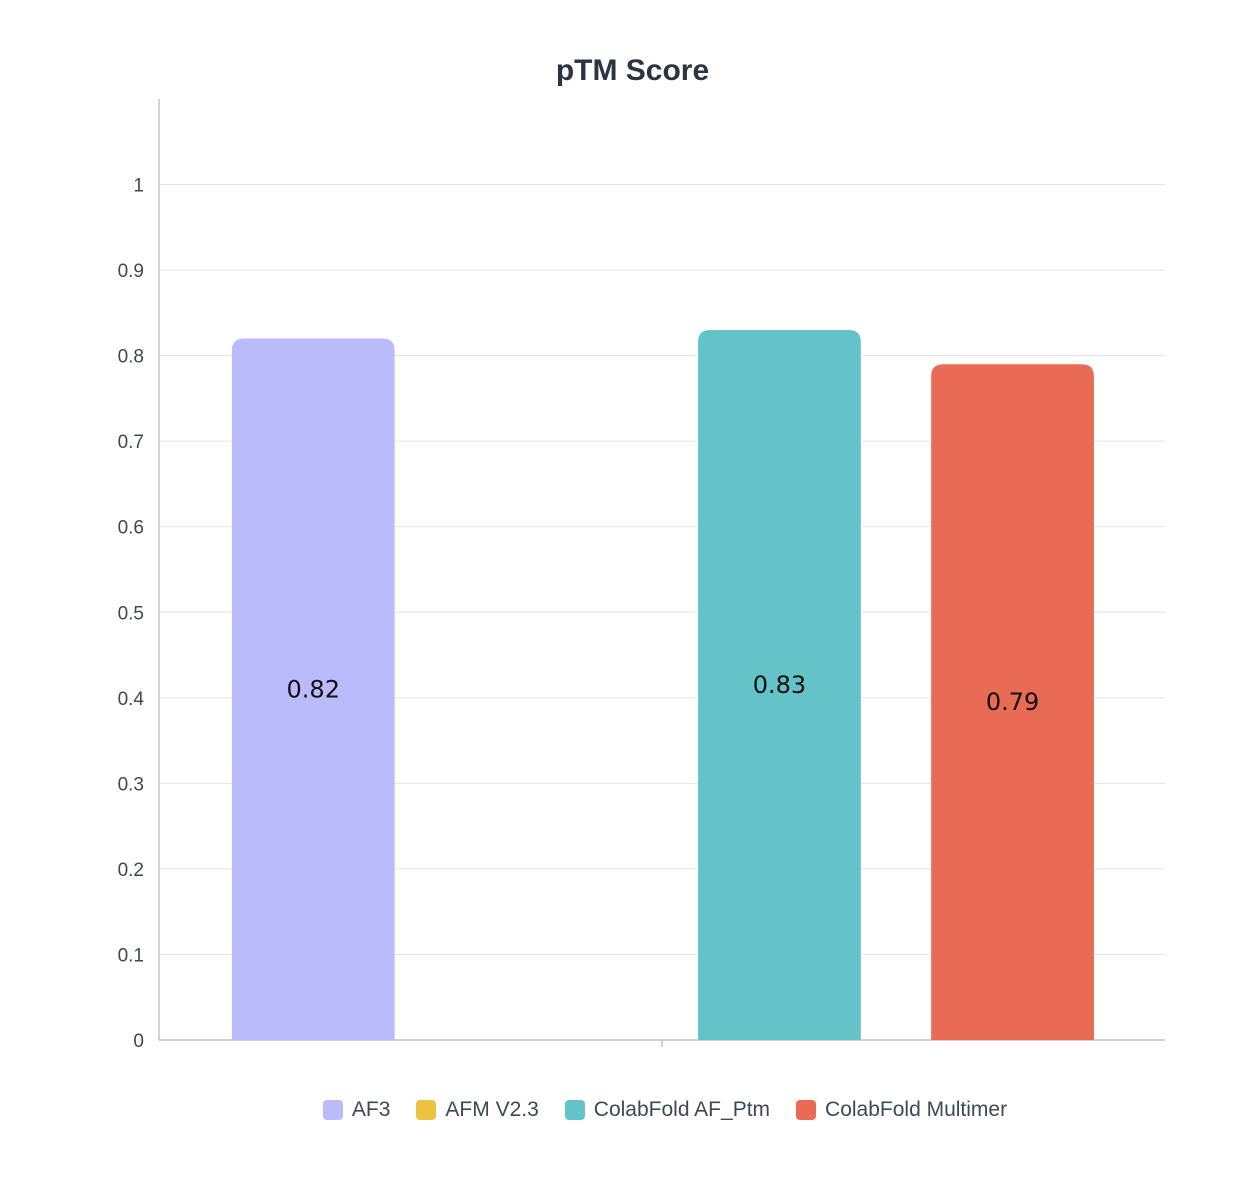 This screenshot has width=1250, height=1196. I want to click on y-tick-label: 0.7, so click(131, 442).